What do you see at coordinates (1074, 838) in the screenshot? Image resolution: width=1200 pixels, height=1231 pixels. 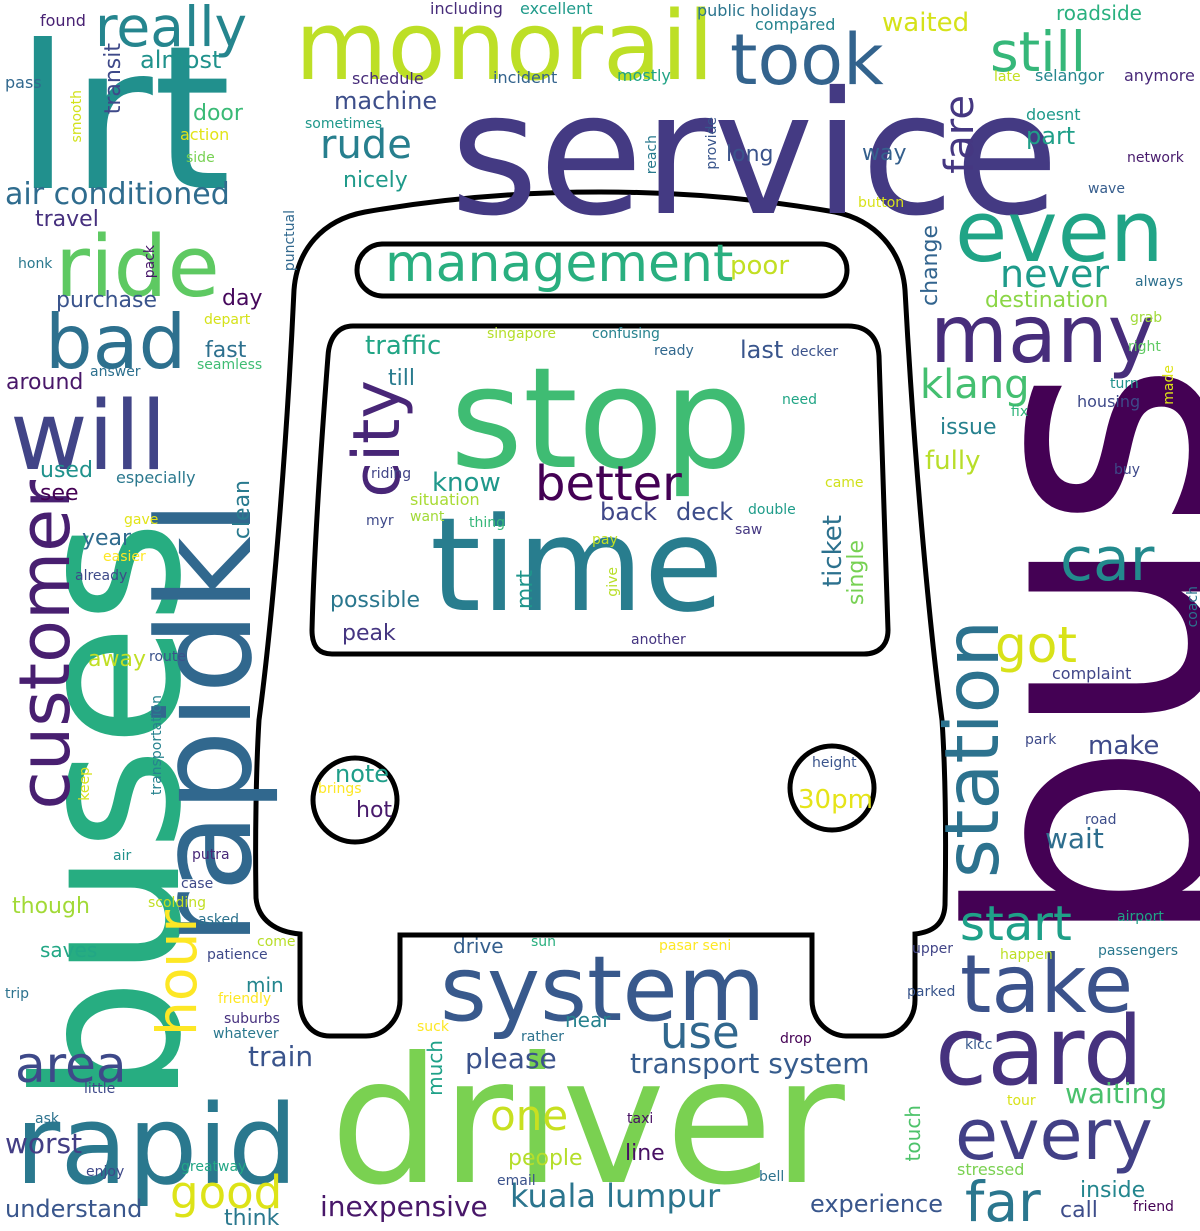 I see `cloud-word-wait: wait` at bounding box center [1074, 838].